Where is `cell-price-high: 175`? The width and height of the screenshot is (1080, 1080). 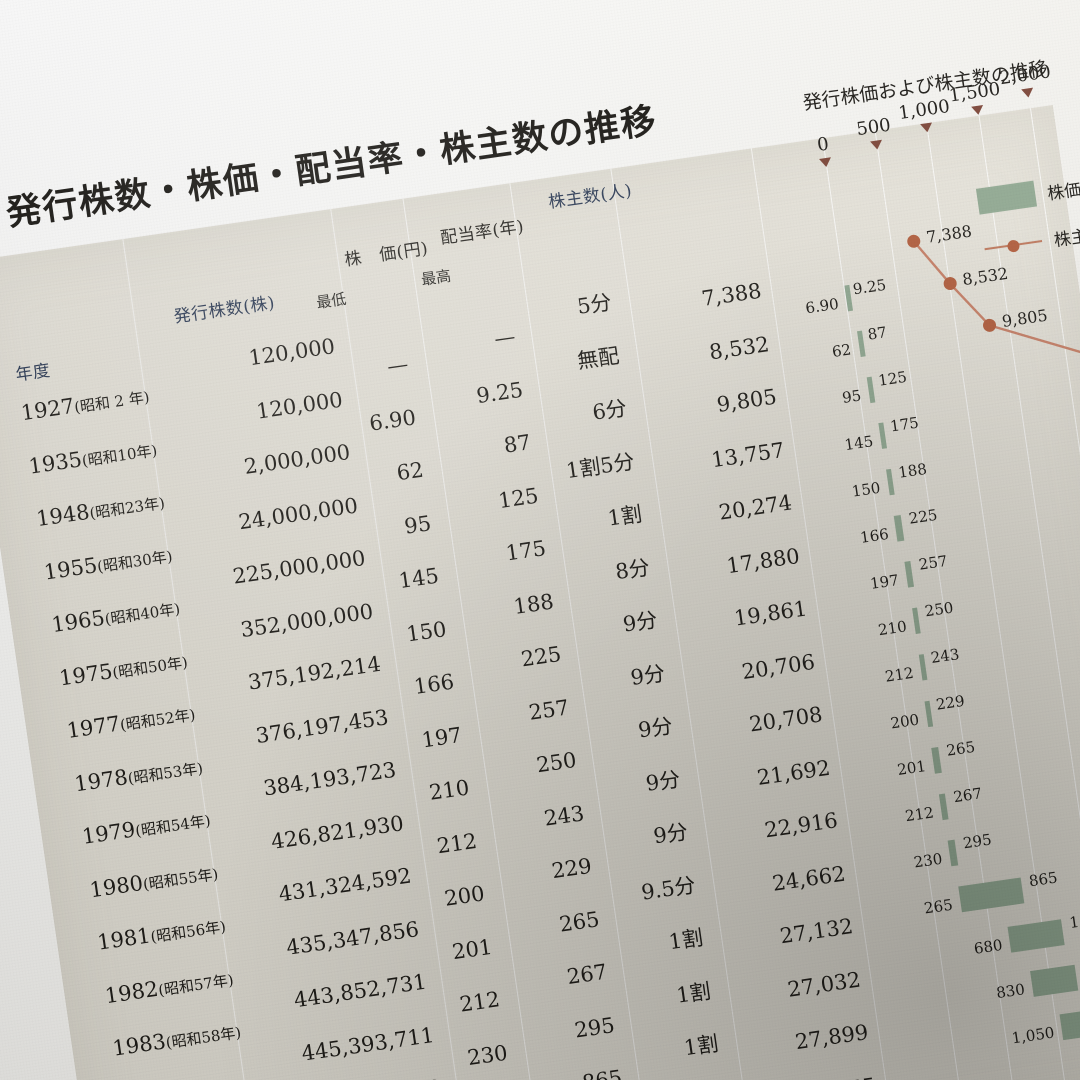
cell-price-high: 175 is located at coordinates (526, 551).